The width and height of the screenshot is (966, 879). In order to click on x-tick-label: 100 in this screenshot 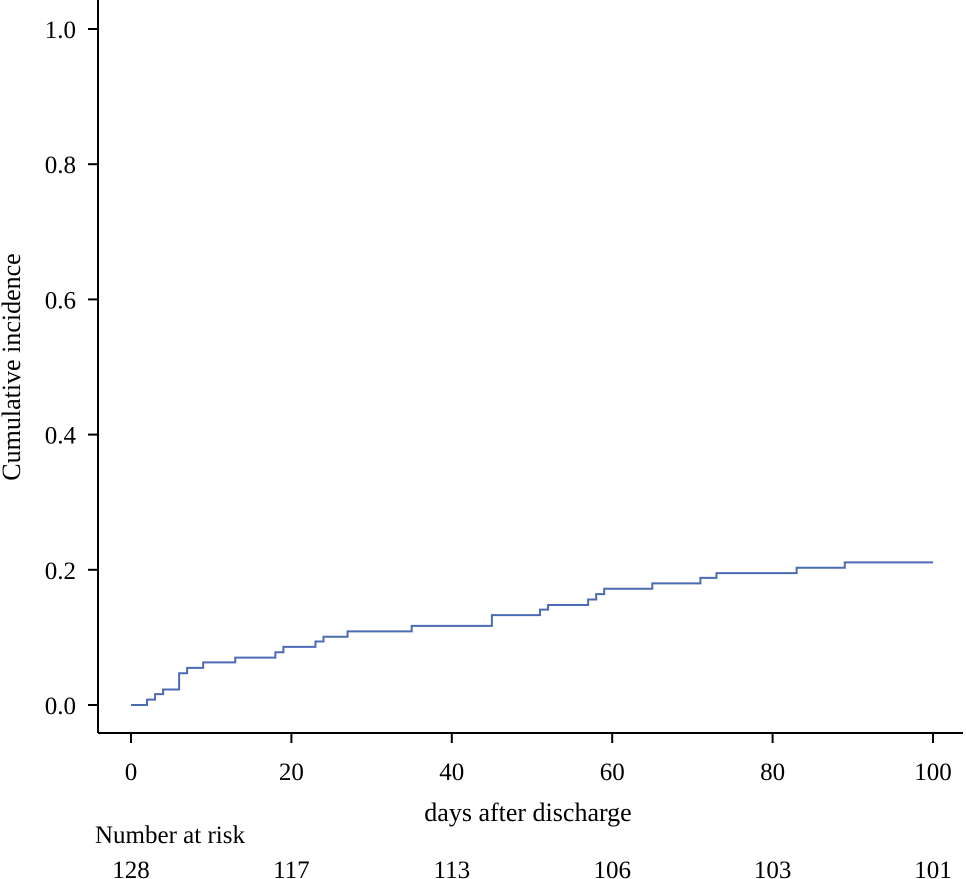, I will do `click(933, 772)`.